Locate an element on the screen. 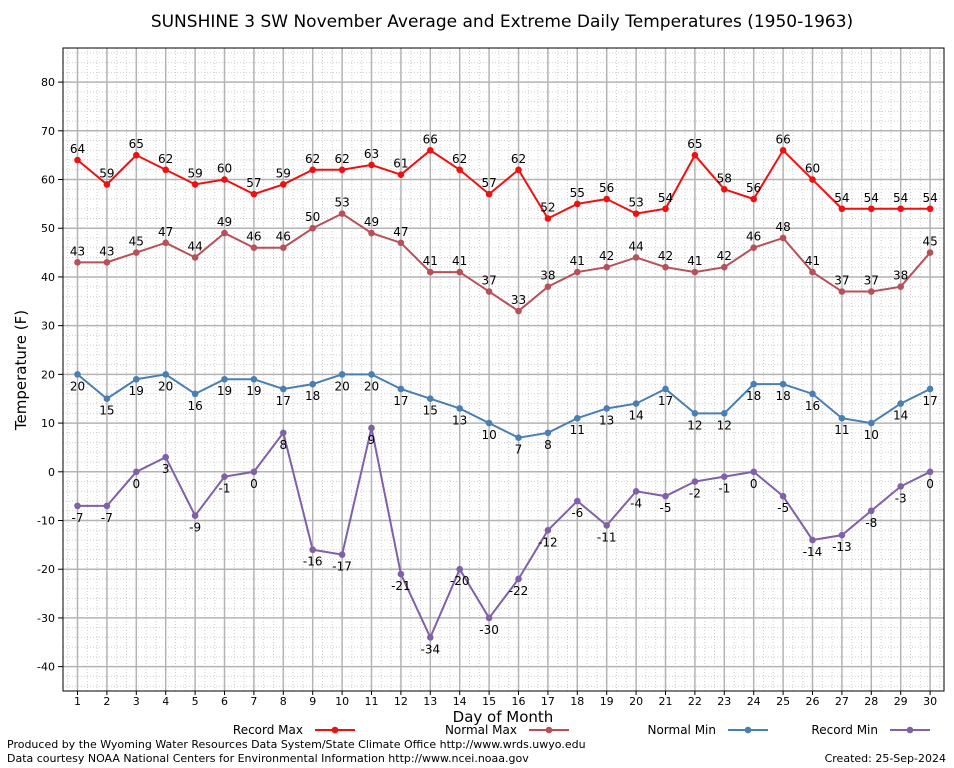 This screenshot has width=954, height=768. y-tick-label: 80 is located at coordinates (48, 82).